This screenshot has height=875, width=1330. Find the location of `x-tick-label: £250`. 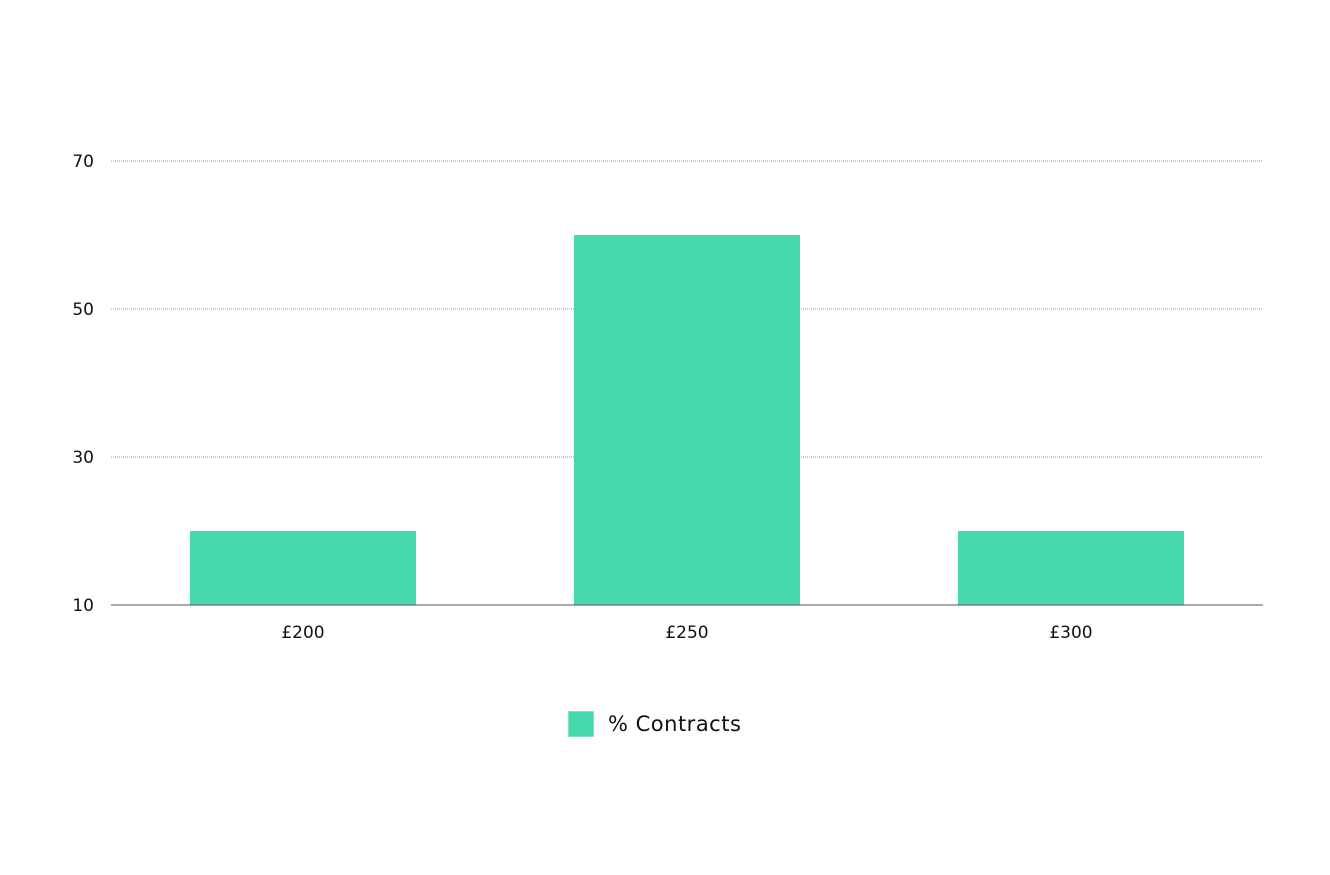

x-tick-label: £250 is located at coordinates (686, 633).